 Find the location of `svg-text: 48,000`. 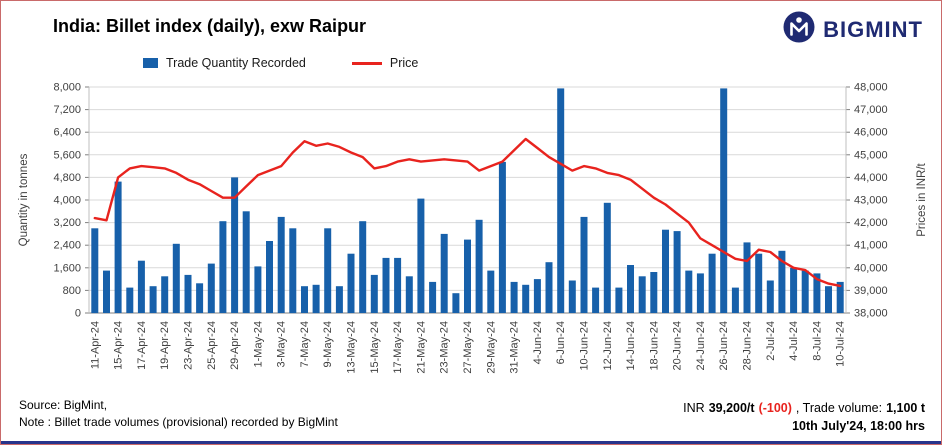

svg-text: 48,000 is located at coordinates (871, 88).